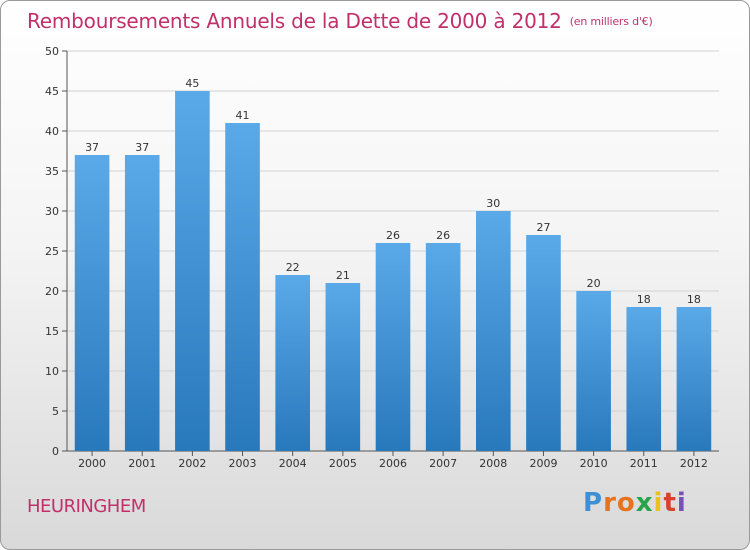  I want to click on bar-2000, so click(92, 303).